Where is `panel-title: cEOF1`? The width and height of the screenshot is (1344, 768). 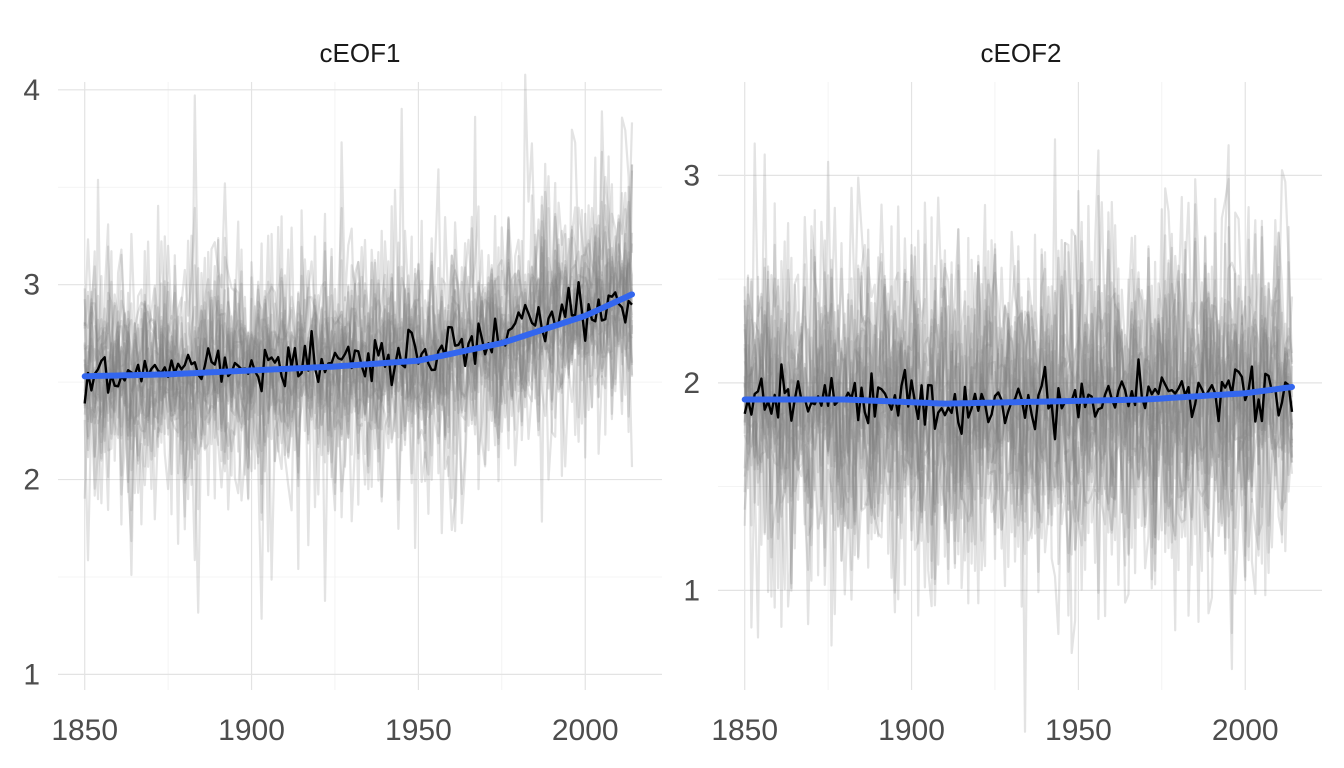 panel-title: cEOF1 is located at coordinates (360, 53).